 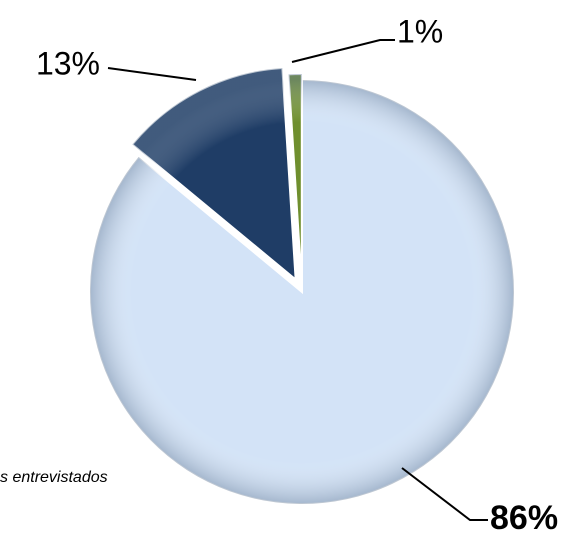 I want to click on annotation: s entrevistados, so click(x=54, y=477).